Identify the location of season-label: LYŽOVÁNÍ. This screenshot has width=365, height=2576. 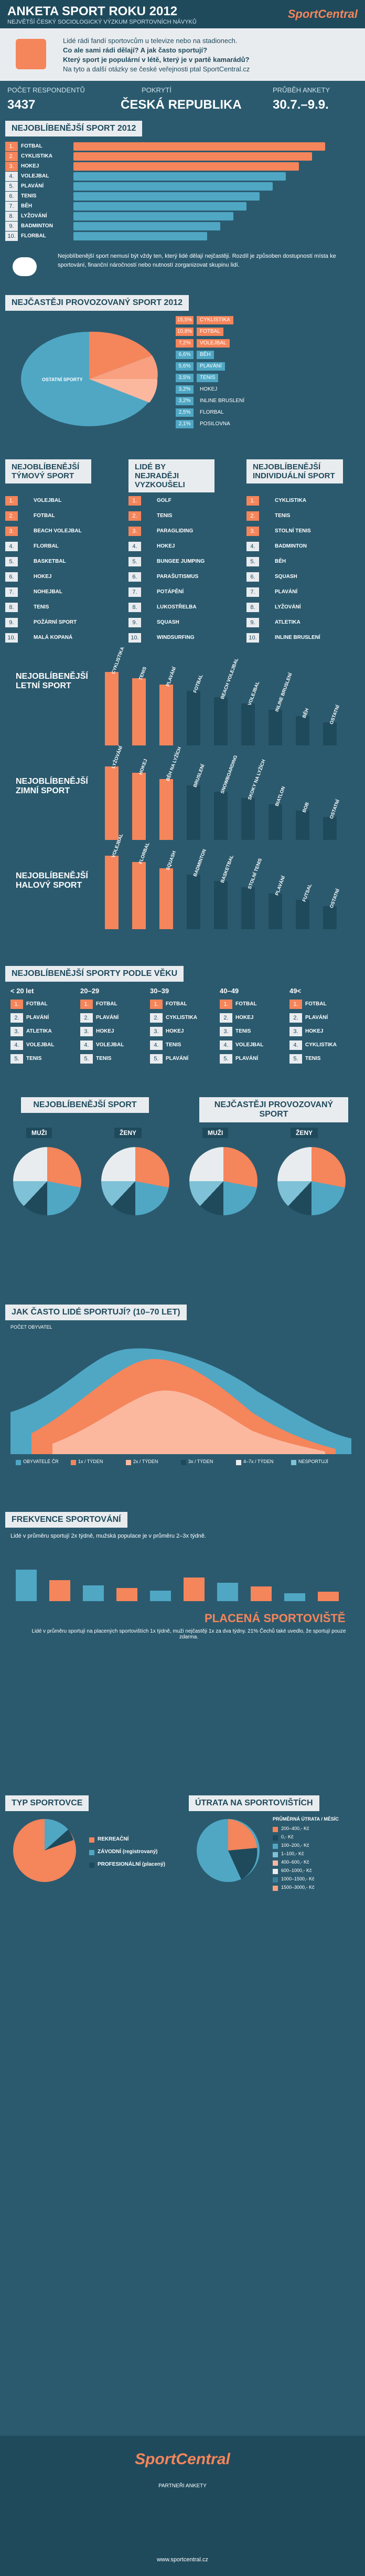
(117, 757).